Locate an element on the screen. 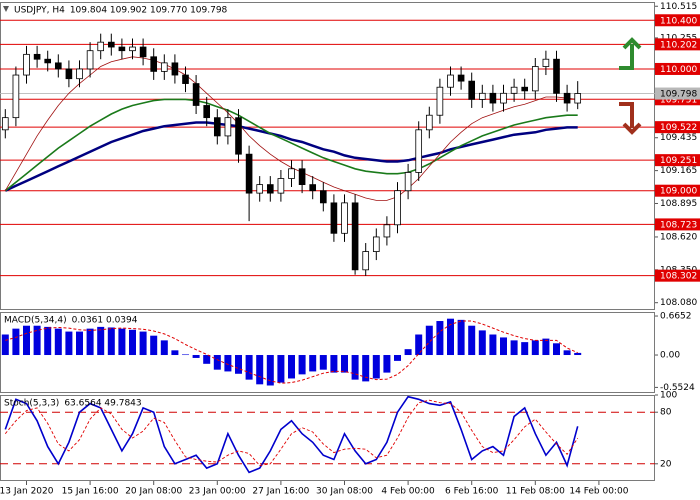  down-arrow is located at coordinates (630, 118).